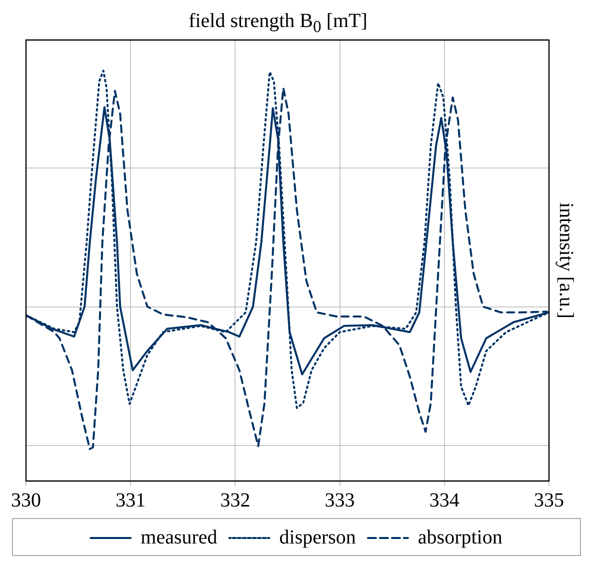 The height and width of the screenshot is (566, 593). What do you see at coordinates (278, 22) in the screenshot?
I see `x-axis-title: field strength B$_{0}$ [mT]` at bounding box center [278, 22].